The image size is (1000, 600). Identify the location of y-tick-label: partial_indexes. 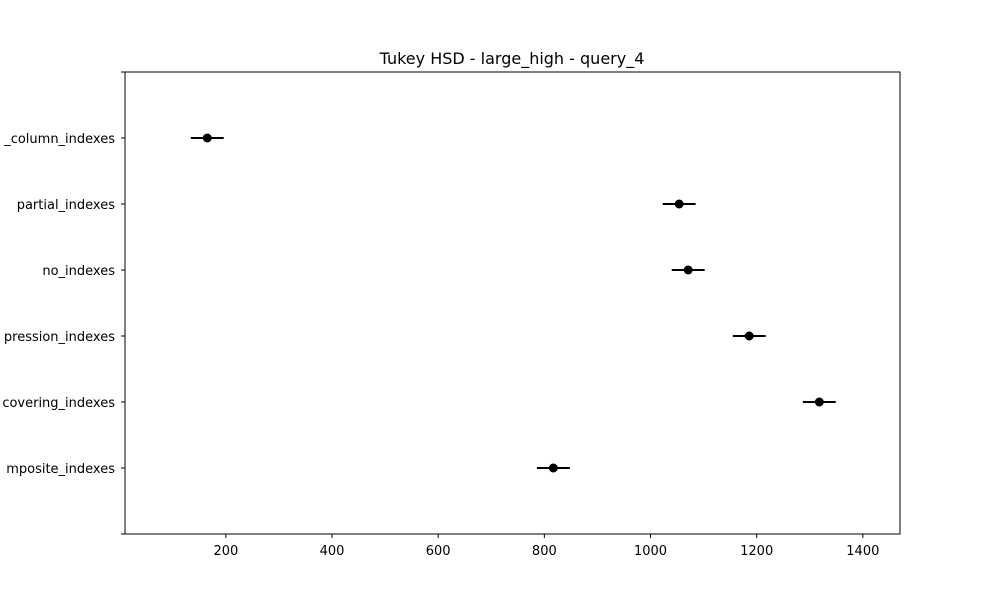
(66, 205).